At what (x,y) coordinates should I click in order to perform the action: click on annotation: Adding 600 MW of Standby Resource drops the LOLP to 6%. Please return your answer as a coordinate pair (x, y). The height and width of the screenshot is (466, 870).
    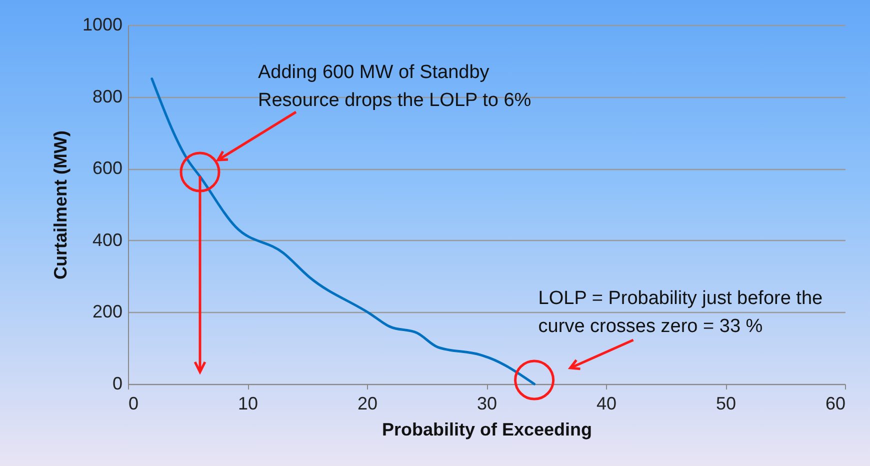
    Looking at the image, I should click on (395, 86).